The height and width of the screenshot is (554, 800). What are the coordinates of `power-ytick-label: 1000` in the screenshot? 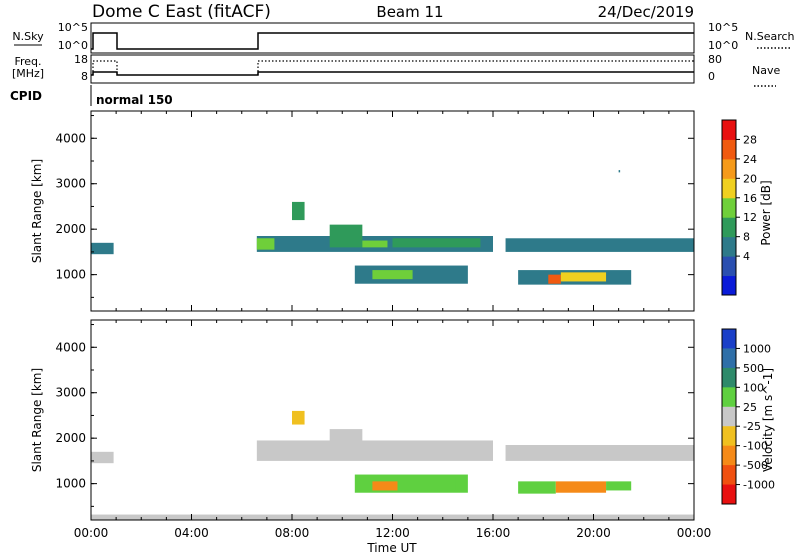 It's located at (70, 275).